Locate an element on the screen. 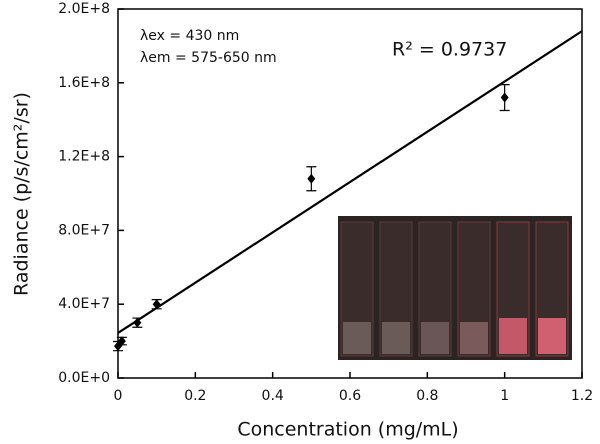 This screenshot has width=600, height=444. x-tick-label: 0.4 is located at coordinates (273, 396).